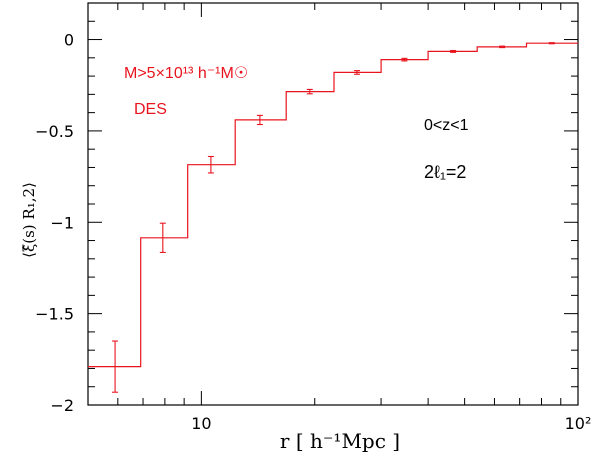  I want to click on y-tick-label: 0, so click(69, 40).